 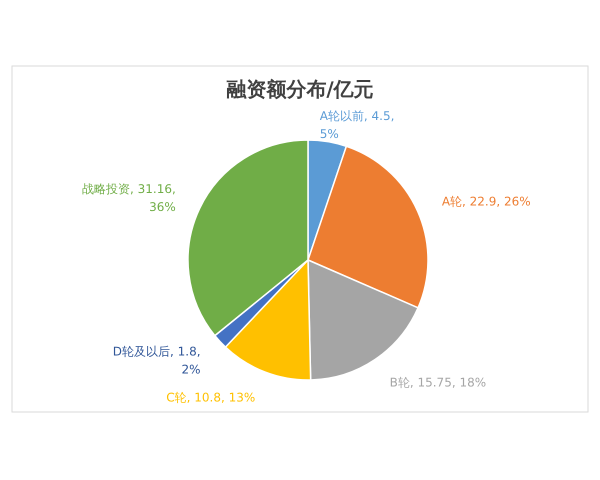 What do you see at coordinates (300, 89) in the screenshot?
I see `chart-title: 融资额分布/亿元` at bounding box center [300, 89].